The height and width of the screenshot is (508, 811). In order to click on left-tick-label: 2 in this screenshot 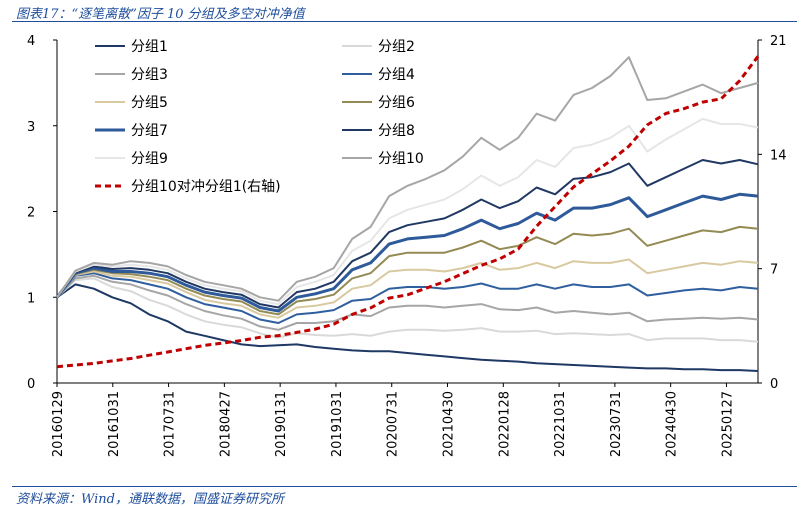, I will do `click(31, 213)`.